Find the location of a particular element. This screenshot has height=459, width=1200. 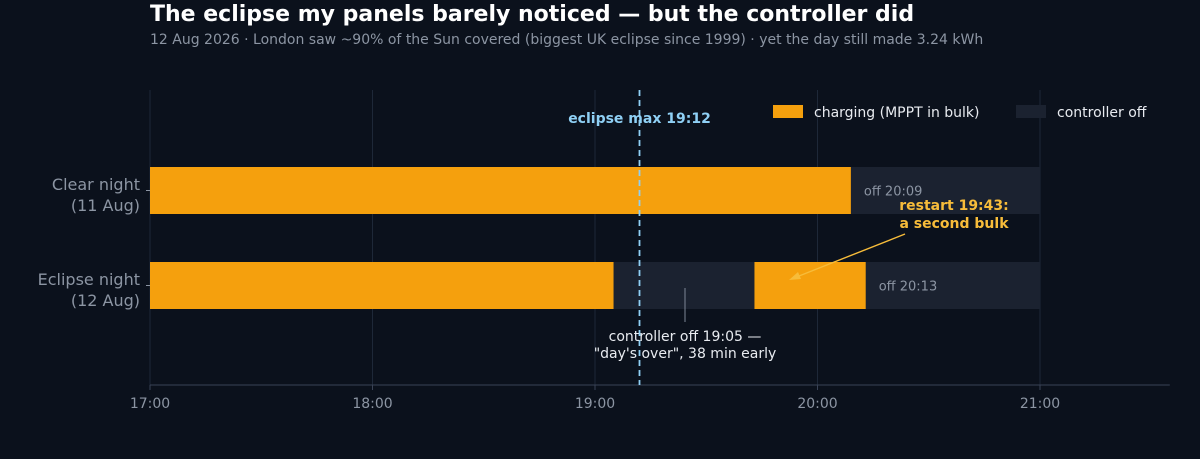

off-time-label: off 20:09 is located at coordinates (893, 192).